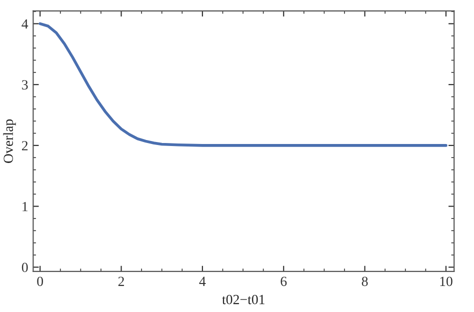 The image size is (474, 312). What do you see at coordinates (243, 299) in the screenshot?
I see `x-axis-title: t02−t01` at bounding box center [243, 299].